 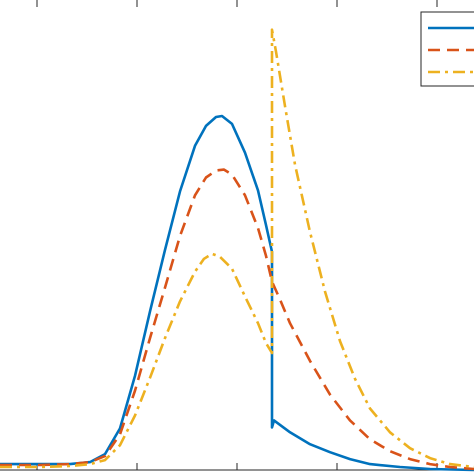 What do you see at coordinates (447, 49) in the screenshot?
I see `legend` at bounding box center [447, 49].